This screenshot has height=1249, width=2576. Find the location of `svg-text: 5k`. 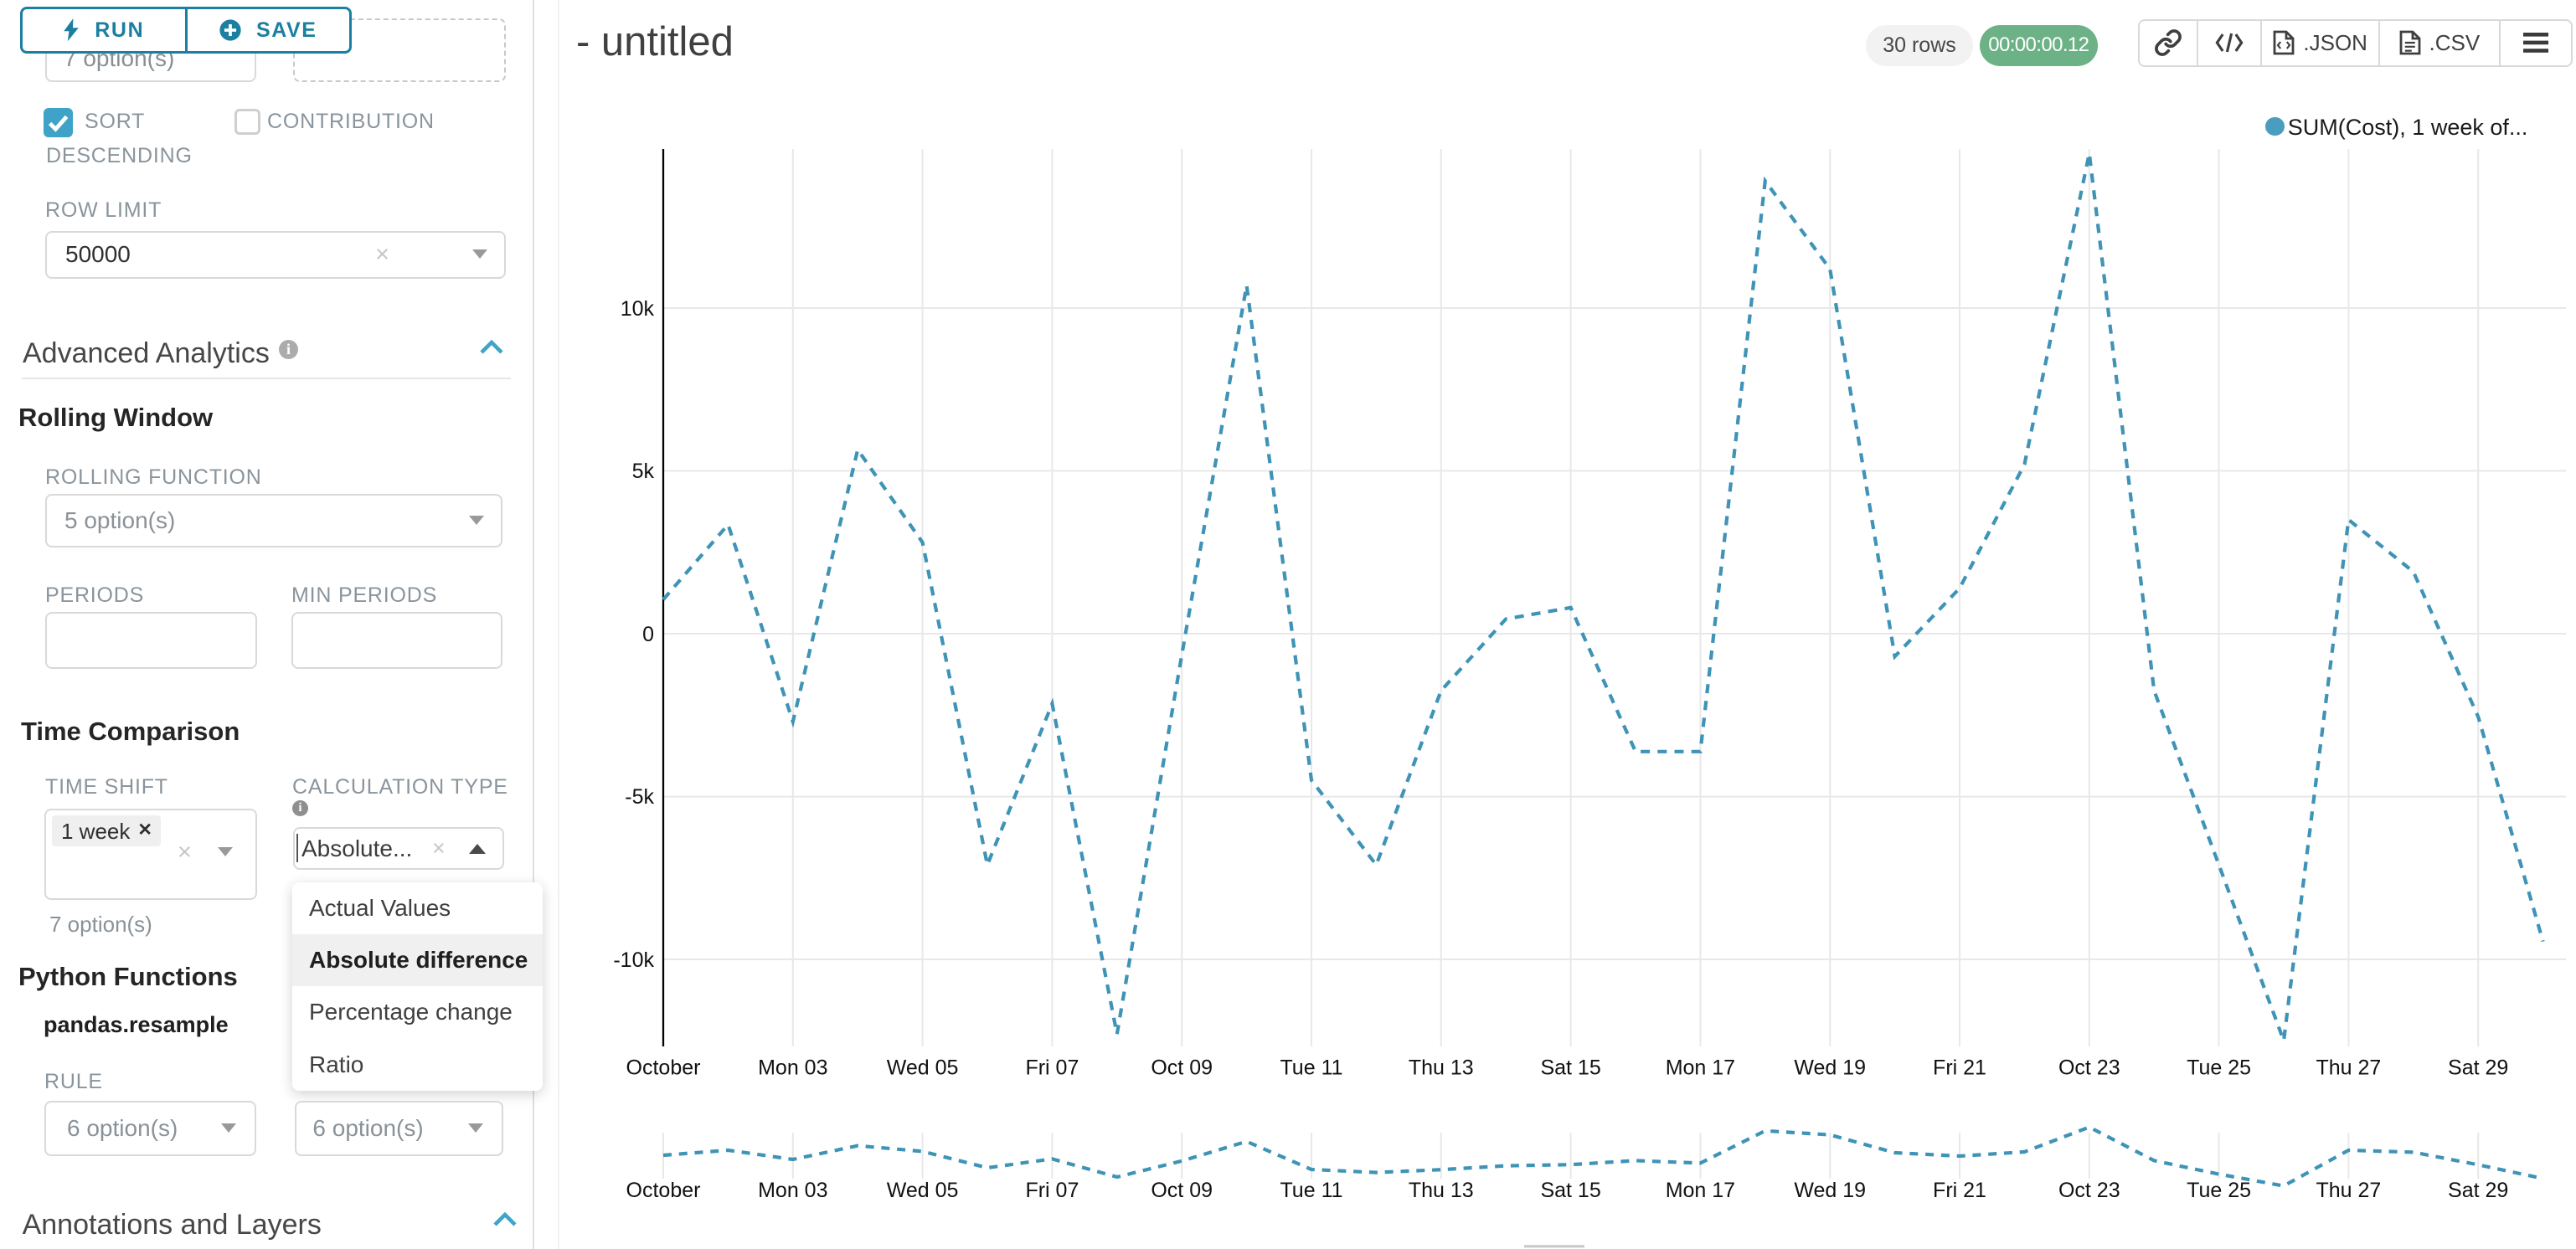

svg-text: 5k is located at coordinates (643, 471).